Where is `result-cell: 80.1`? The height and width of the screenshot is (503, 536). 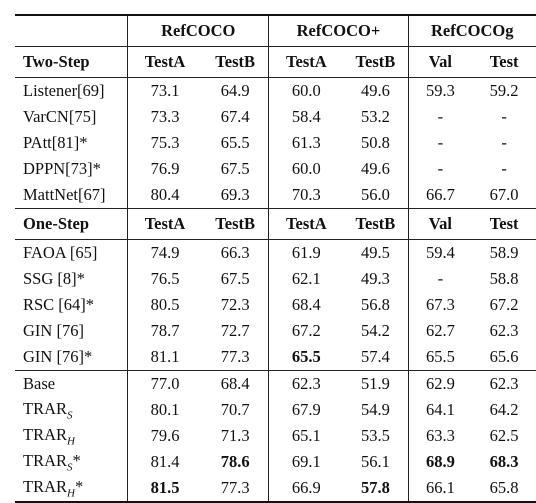 result-cell: 80.1 is located at coordinates (164, 410).